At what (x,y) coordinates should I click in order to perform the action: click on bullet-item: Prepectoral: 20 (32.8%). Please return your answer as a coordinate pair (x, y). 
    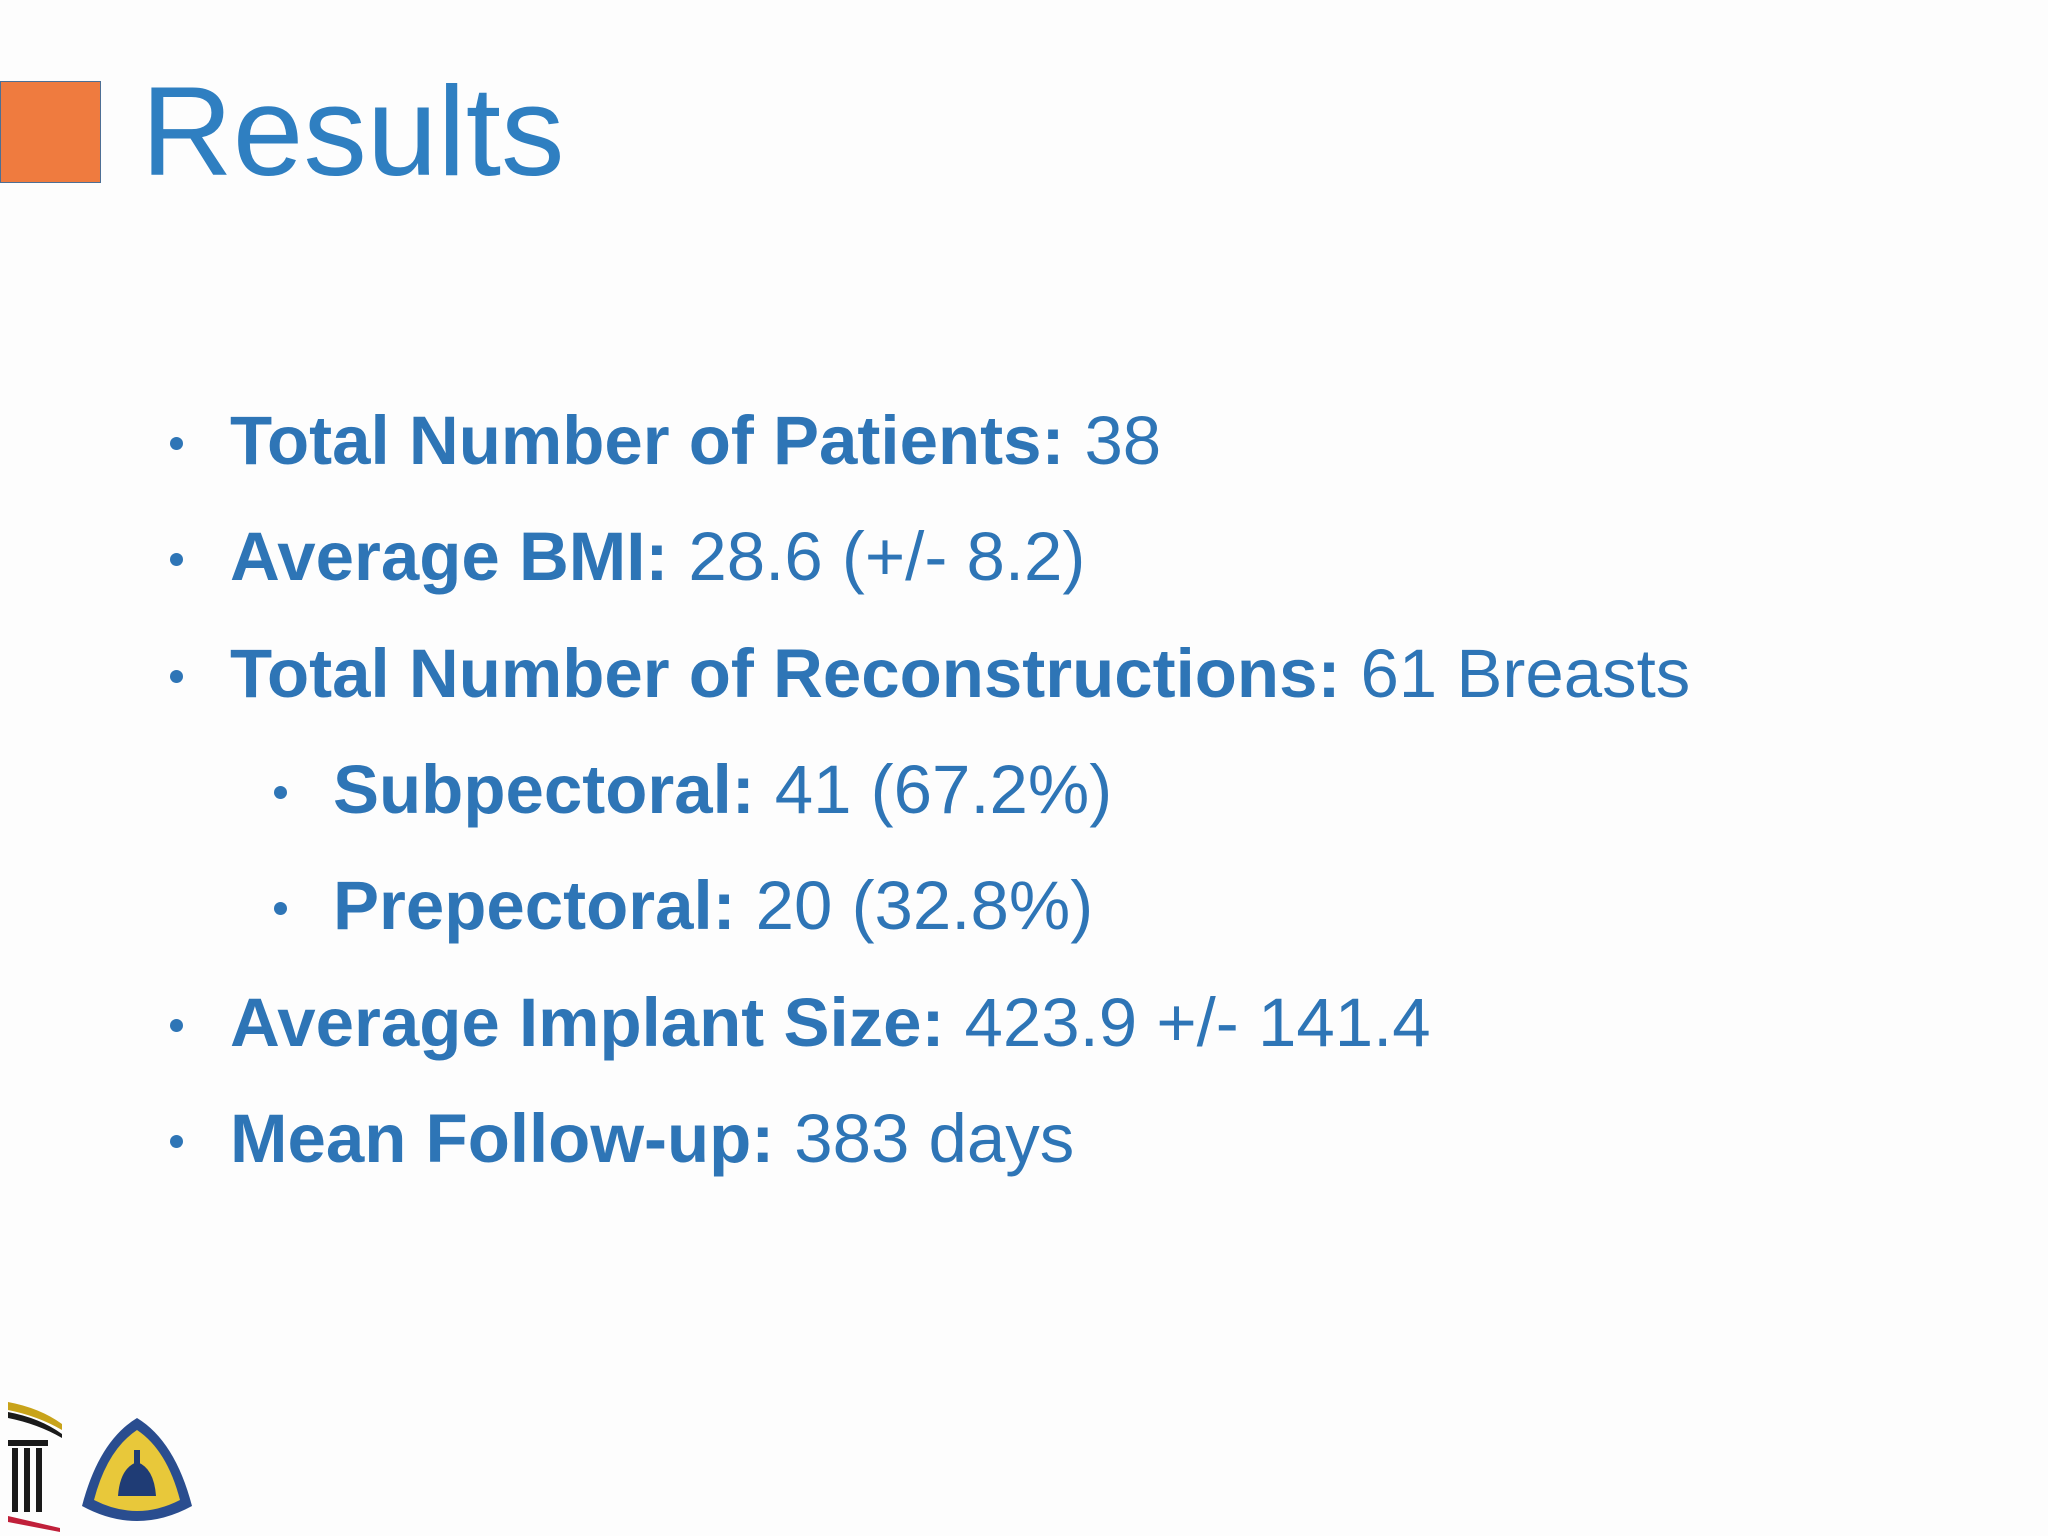
    Looking at the image, I should click on (713, 905).